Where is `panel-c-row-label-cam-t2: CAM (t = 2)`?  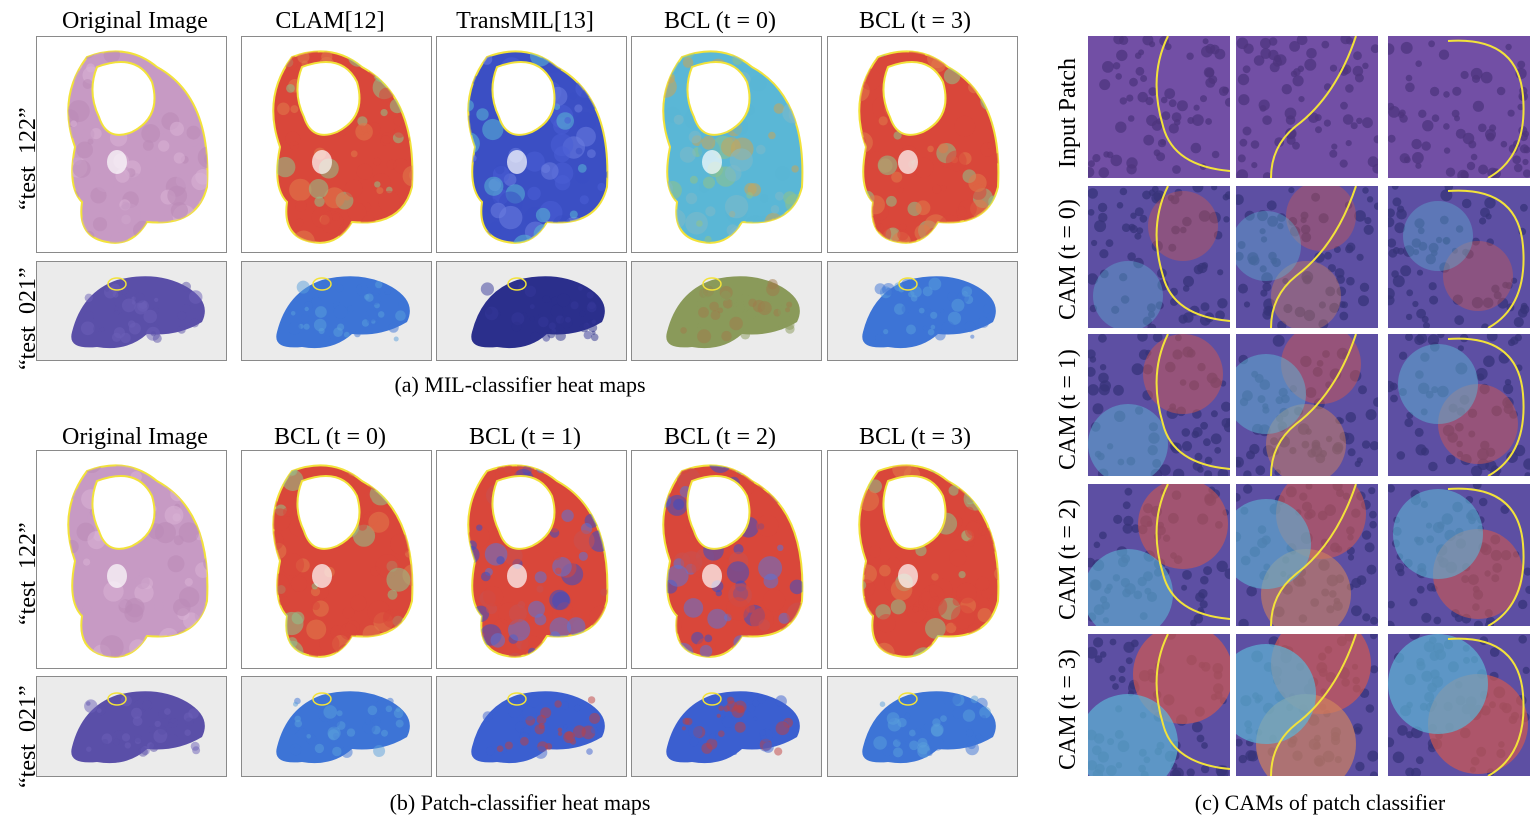
panel-c-row-label-cam-t2: CAM (t = 2) is located at coordinates (1068, 559).